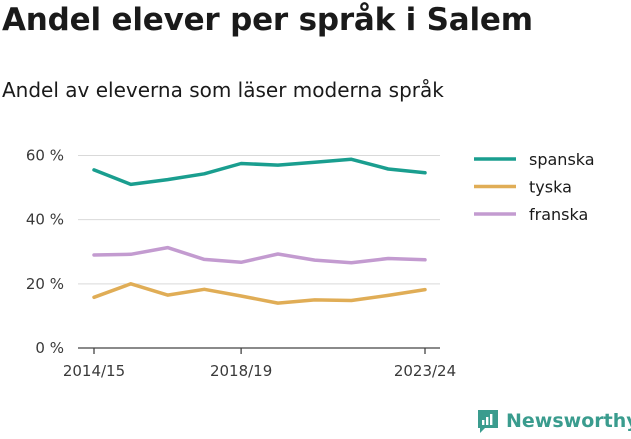 The height and width of the screenshot is (439, 631). What do you see at coordinates (267, 20) in the screenshot?
I see `chart-title: Andel elever per språk i Salem` at bounding box center [267, 20].